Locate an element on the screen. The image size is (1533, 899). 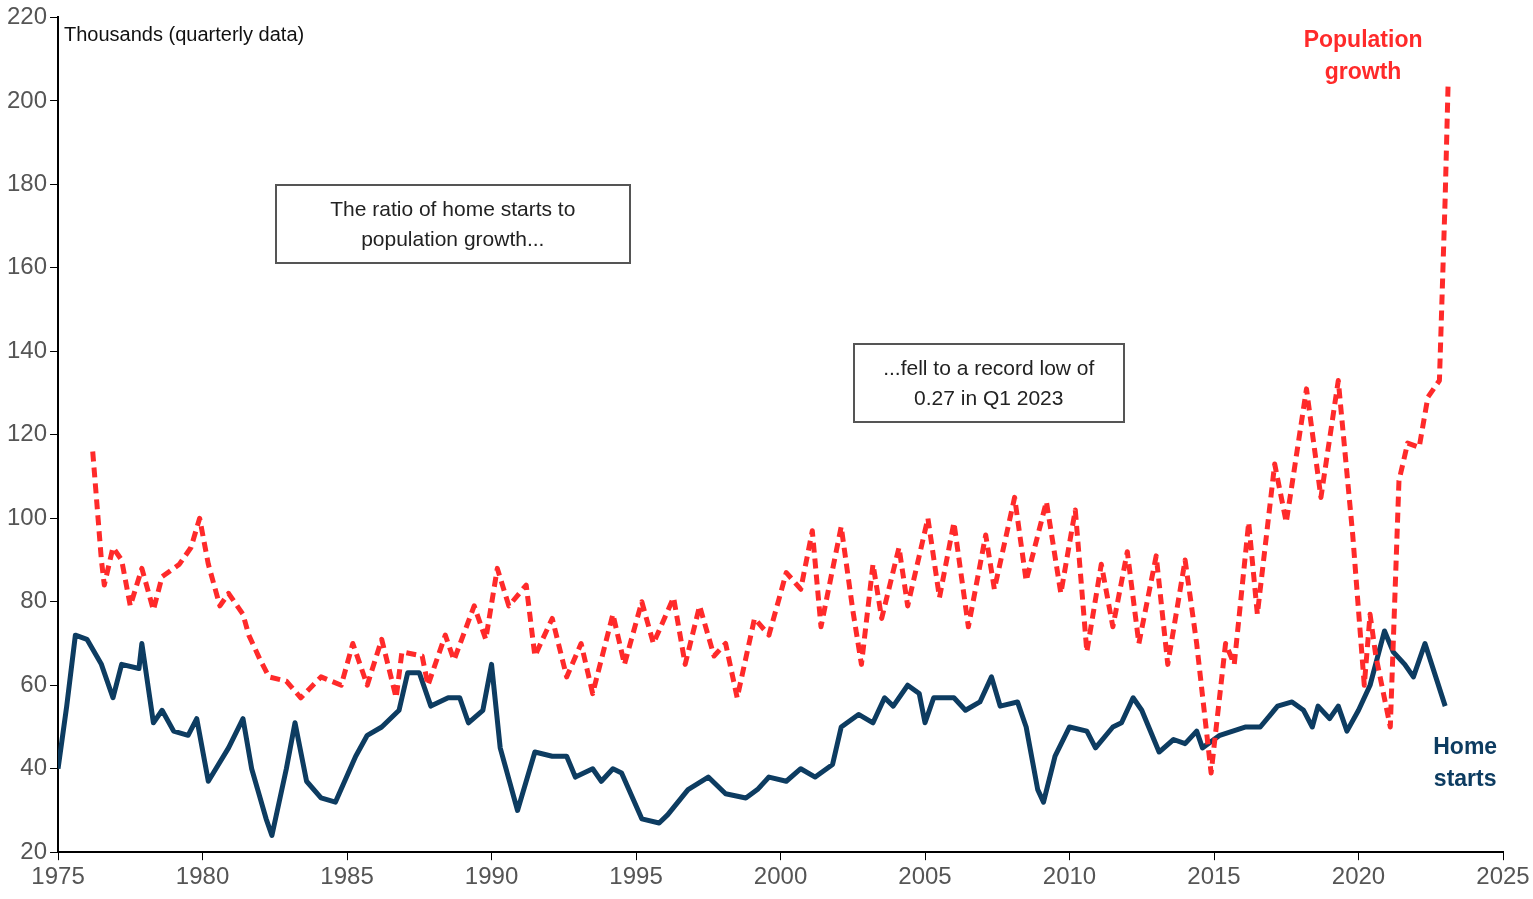
y-tick-label: 60 is located at coordinates (34, 683).